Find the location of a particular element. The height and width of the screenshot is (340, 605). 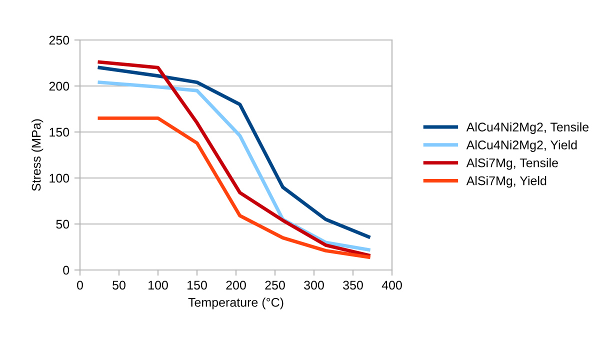

x-tick-label: 0 is located at coordinates (80, 285).